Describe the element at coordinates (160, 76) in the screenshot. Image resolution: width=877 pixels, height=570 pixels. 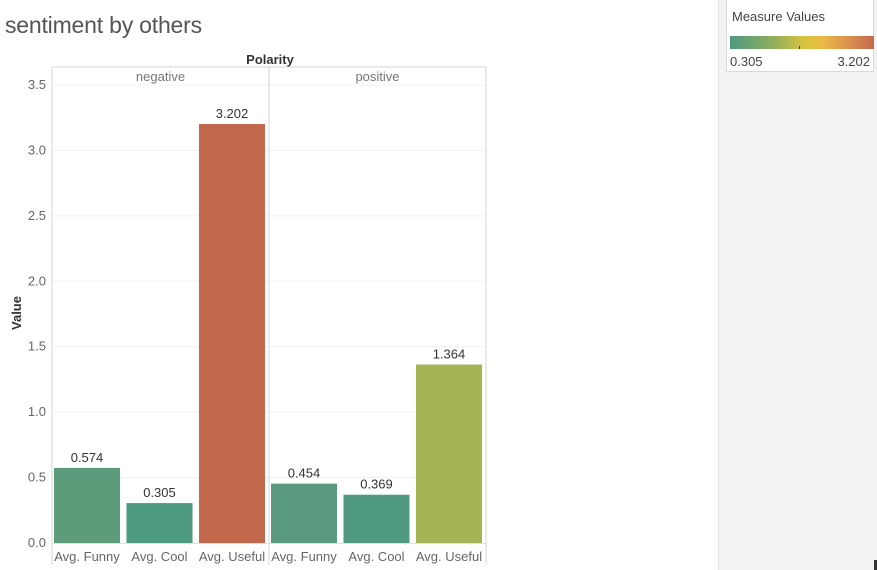
I see `panel-header-negative: negative` at that location.